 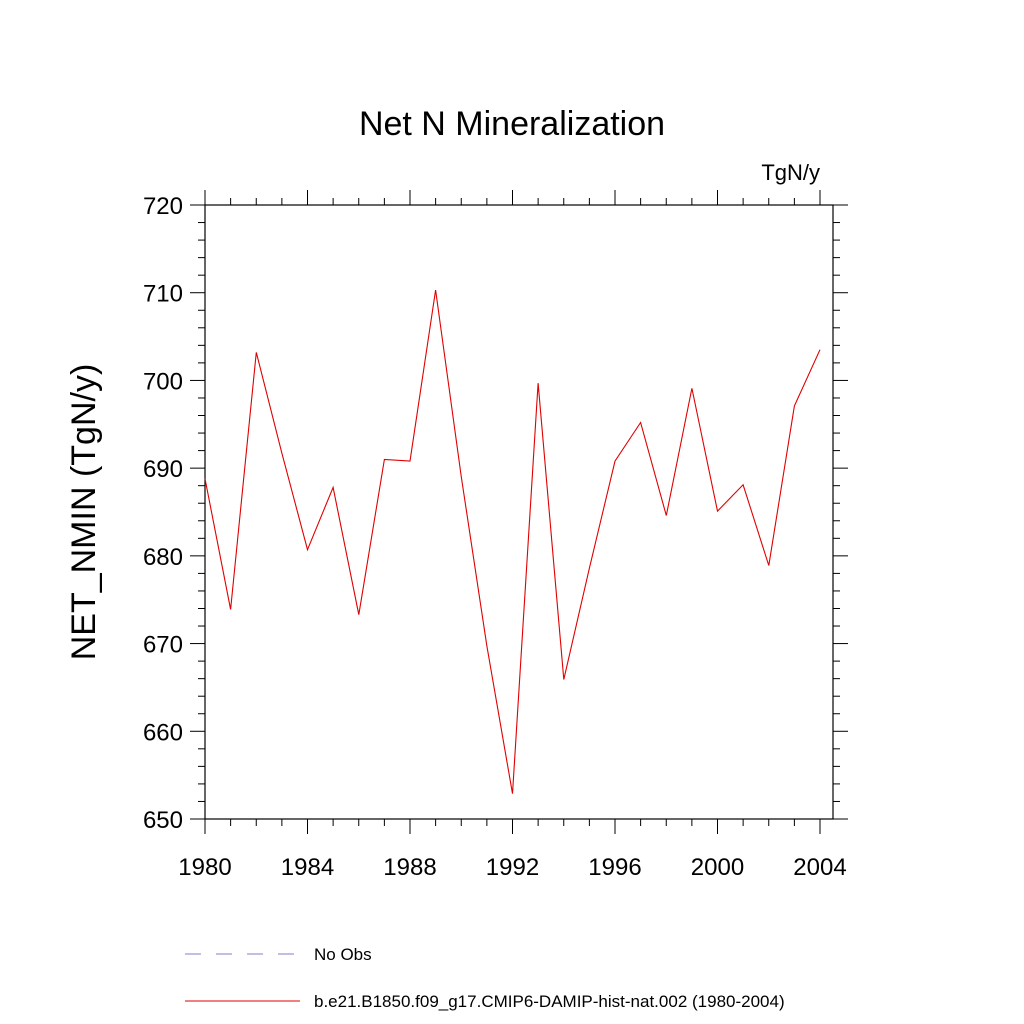 What do you see at coordinates (163, 732) in the screenshot?
I see `y-tick-label: 660` at bounding box center [163, 732].